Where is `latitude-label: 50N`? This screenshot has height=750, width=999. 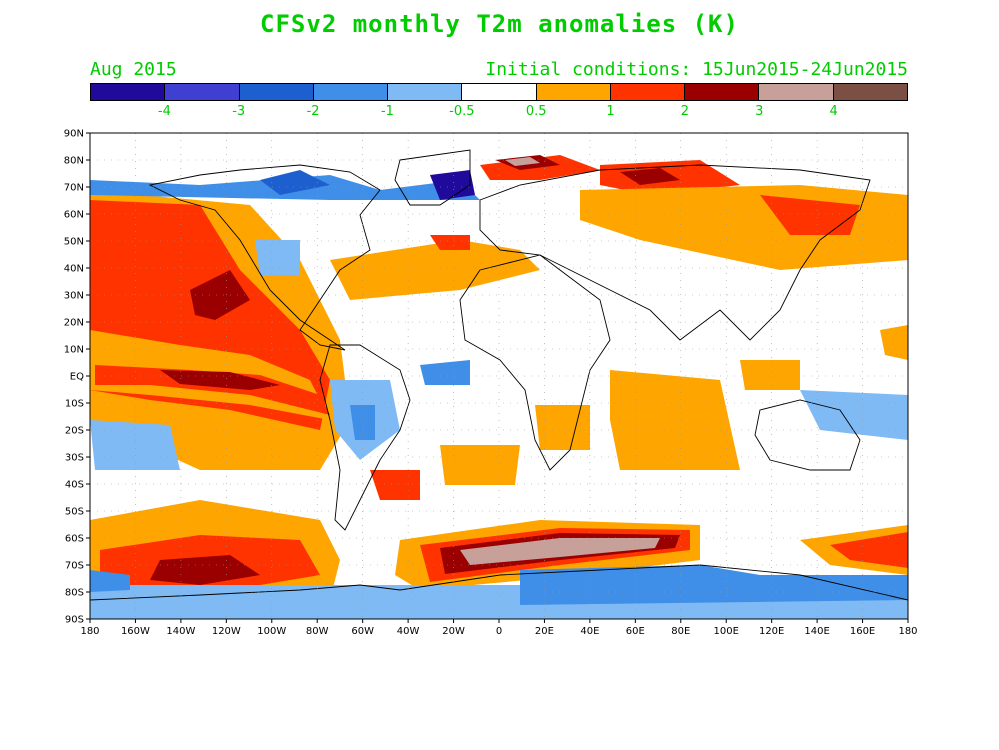 latitude-label: 50N is located at coordinates (74, 242).